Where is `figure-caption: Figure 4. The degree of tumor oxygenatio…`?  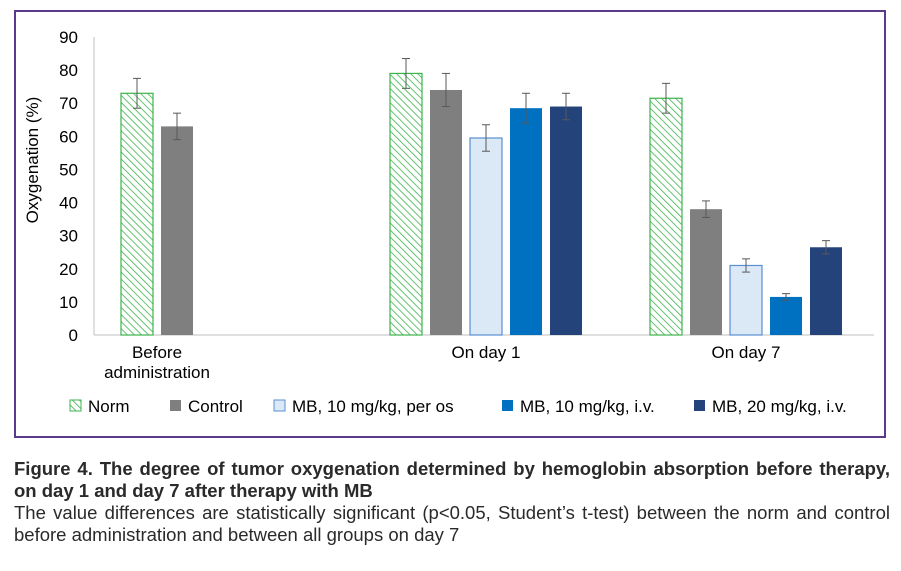
figure-caption: Figure 4. The degree of tumor oxygenatio… is located at coordinates (452, 502).